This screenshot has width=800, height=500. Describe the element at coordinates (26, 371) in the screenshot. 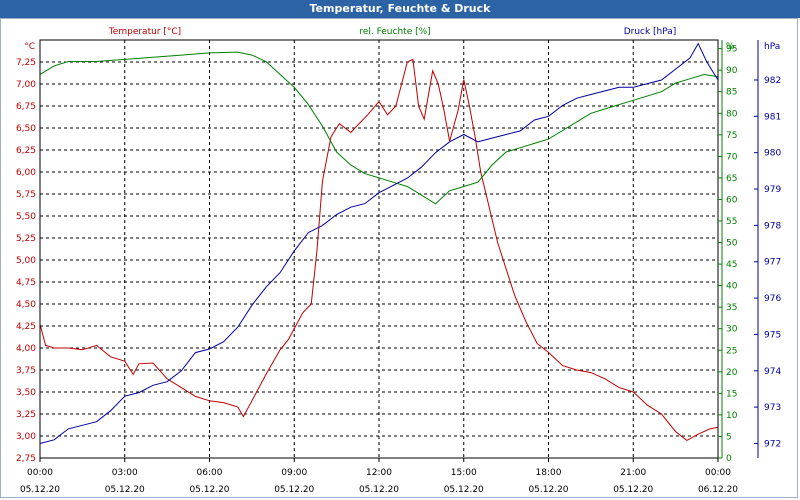

I see `temperature-tick: 3,75` at that location.